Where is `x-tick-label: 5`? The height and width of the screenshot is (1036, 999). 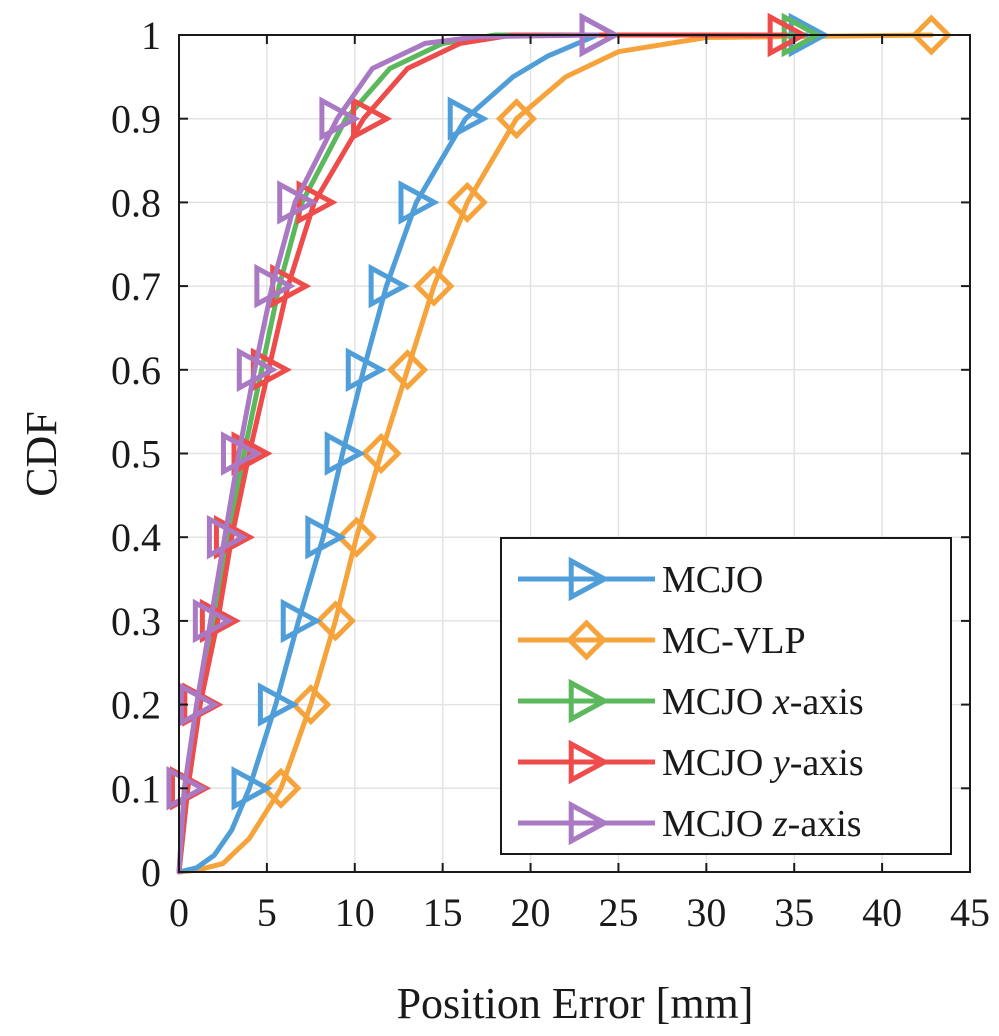
x-tick-label: 5 is located at coordinates (267, 912).